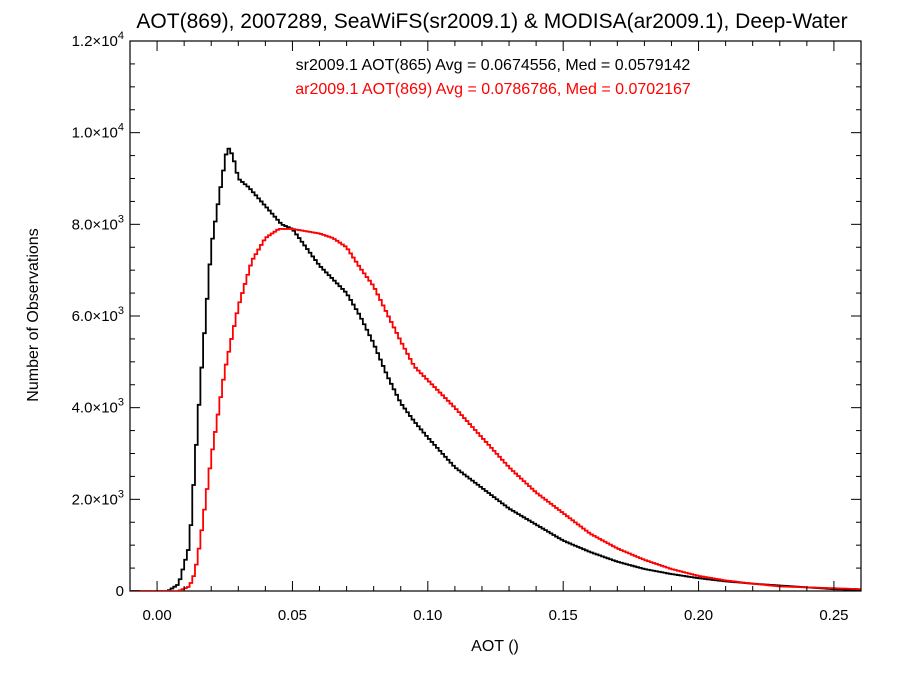  What do you see at coordinates (98, 223) in the screenshot?
I see `y-tick-label: 8.0×10³` at bounding box center [98, 223].